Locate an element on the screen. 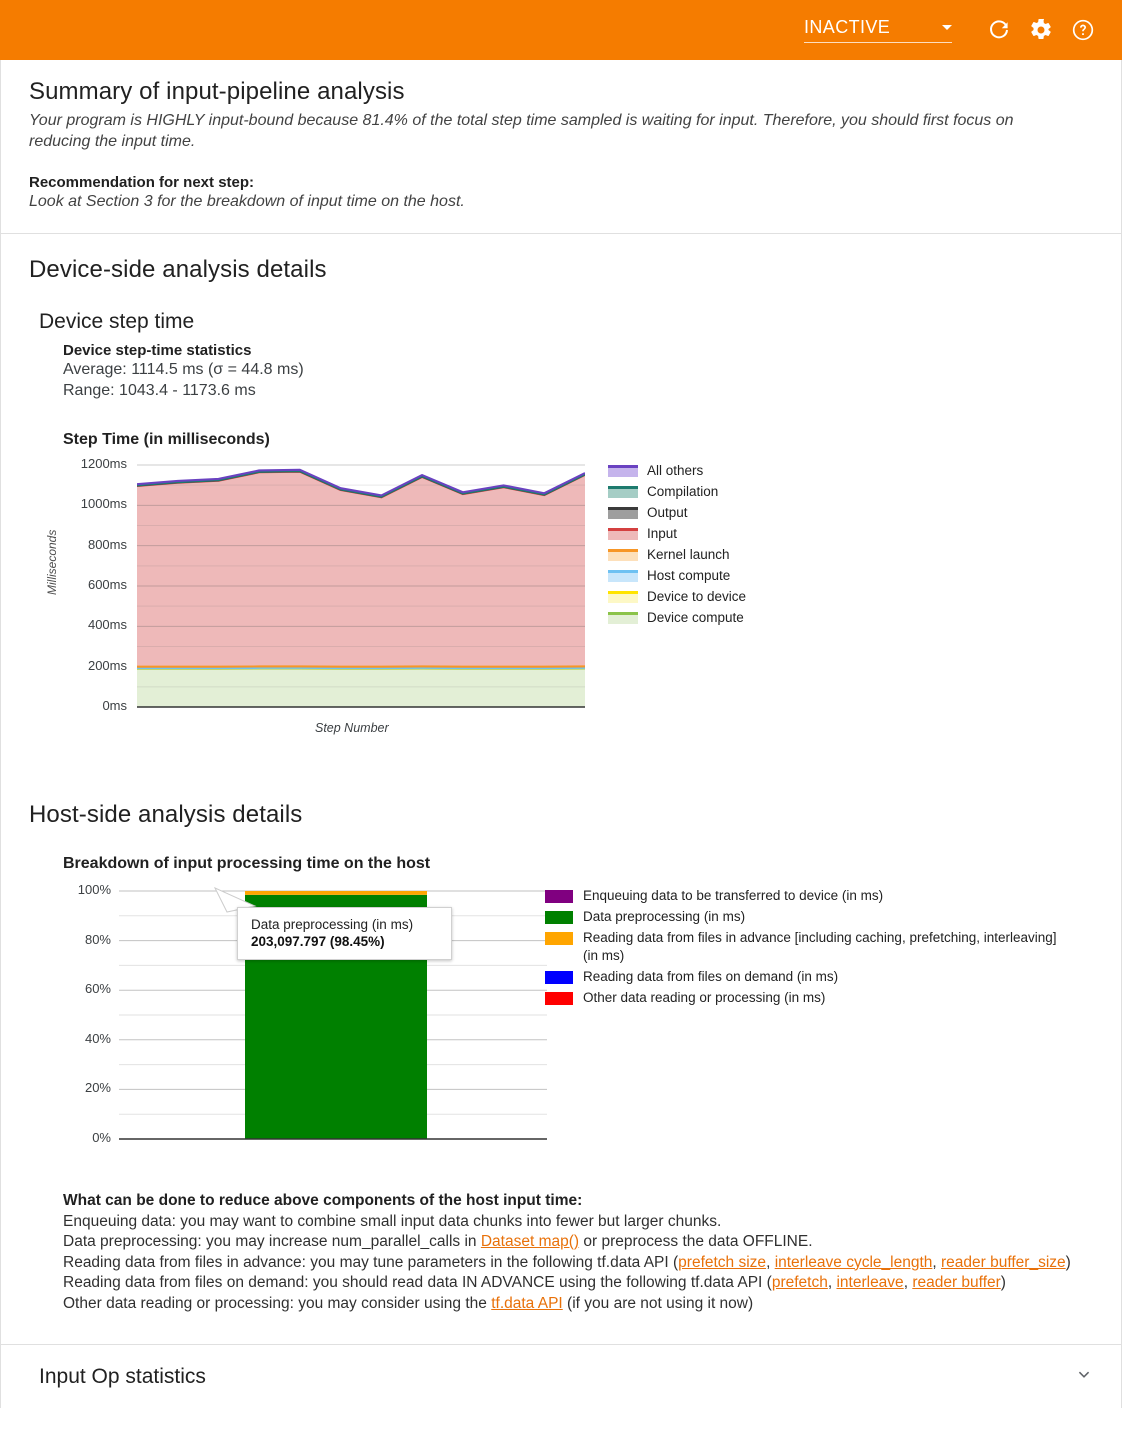 The height and width of the screenshot is (1450, 1122). step-time-legend-item: Input is located at coordinates (743, 533).